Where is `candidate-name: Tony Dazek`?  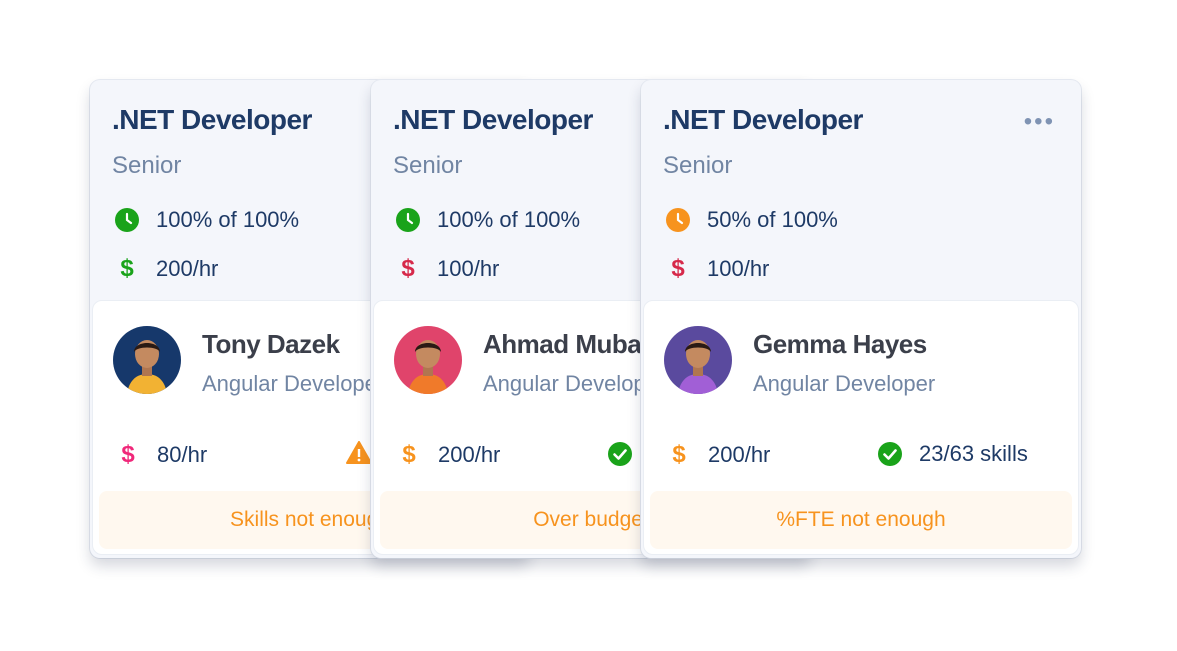
candidate-name: Tony Dazek is located at coordinates (271, 344).